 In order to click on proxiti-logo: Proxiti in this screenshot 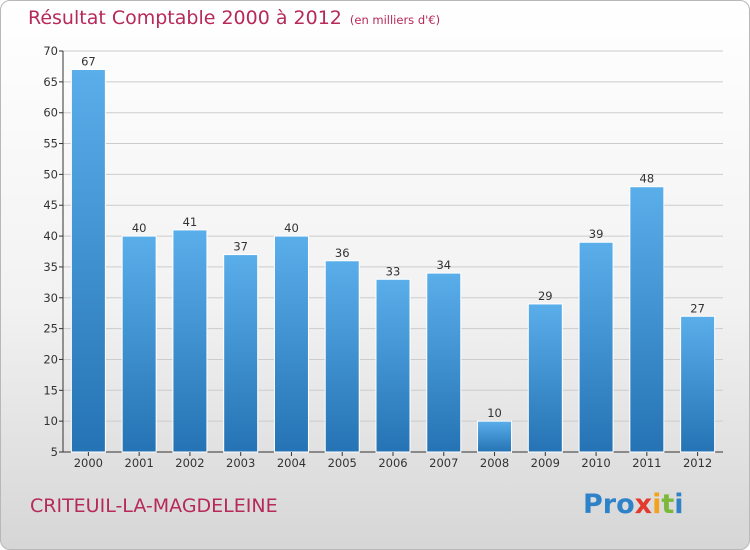, I will do `click(633, 504)`.